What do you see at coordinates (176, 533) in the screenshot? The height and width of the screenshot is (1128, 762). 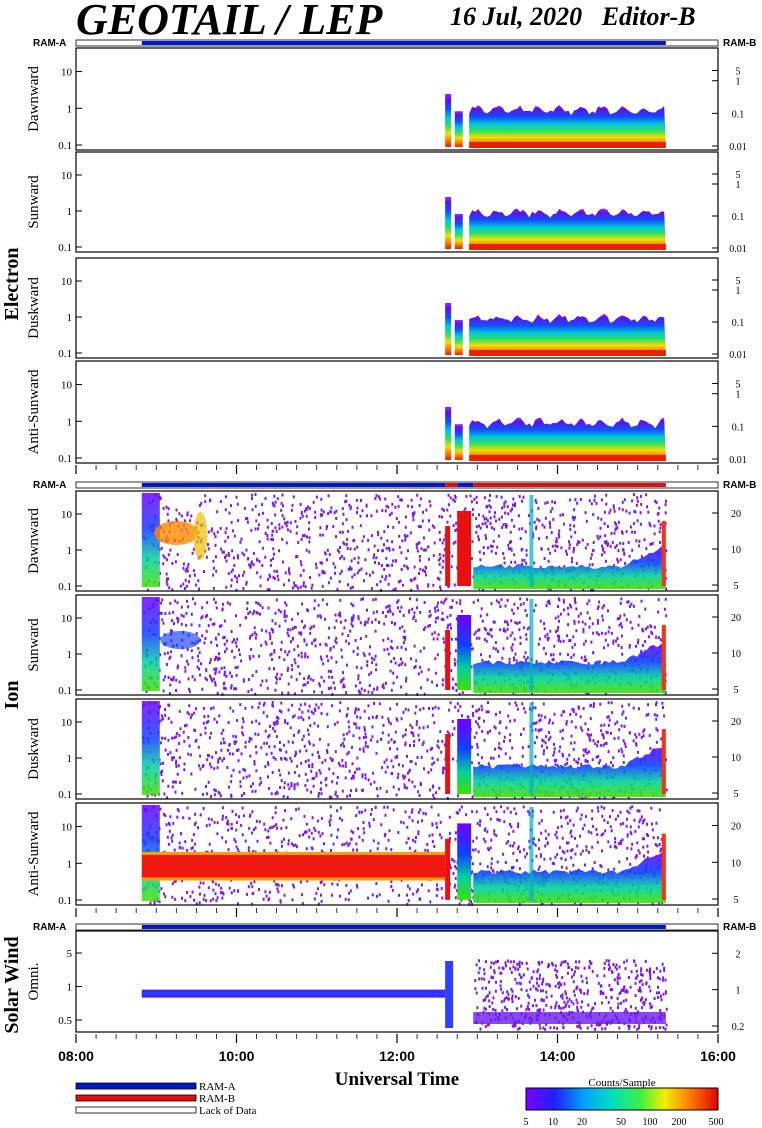 I see `ion-hot-patch` at bounding box center [176, 533].